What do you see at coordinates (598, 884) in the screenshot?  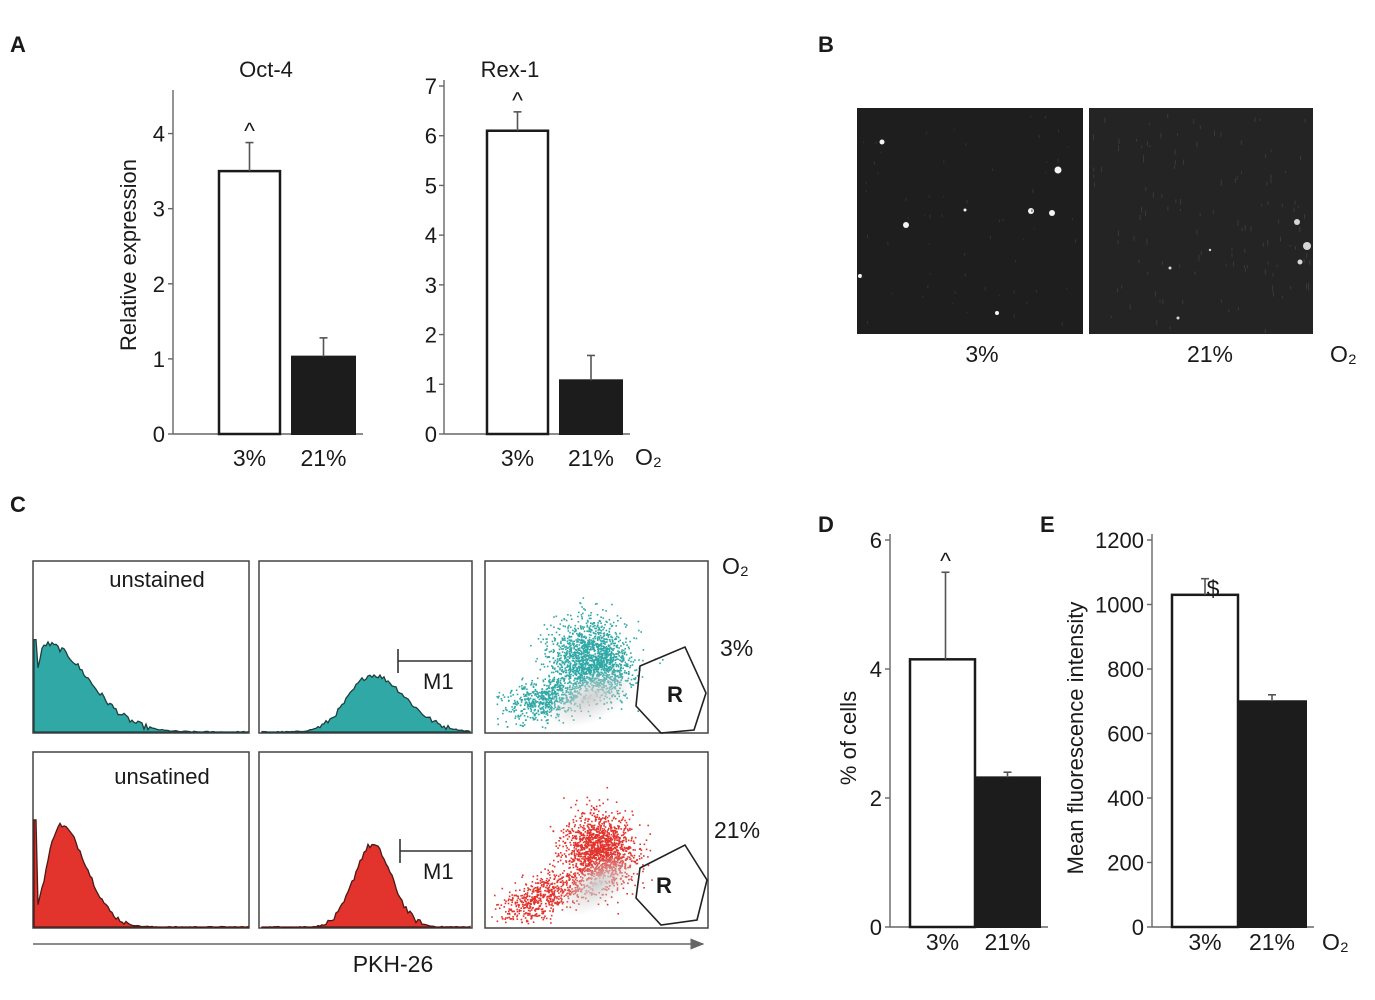 I see `scatter-density-core-21pct` at bounding box center [598, 884].